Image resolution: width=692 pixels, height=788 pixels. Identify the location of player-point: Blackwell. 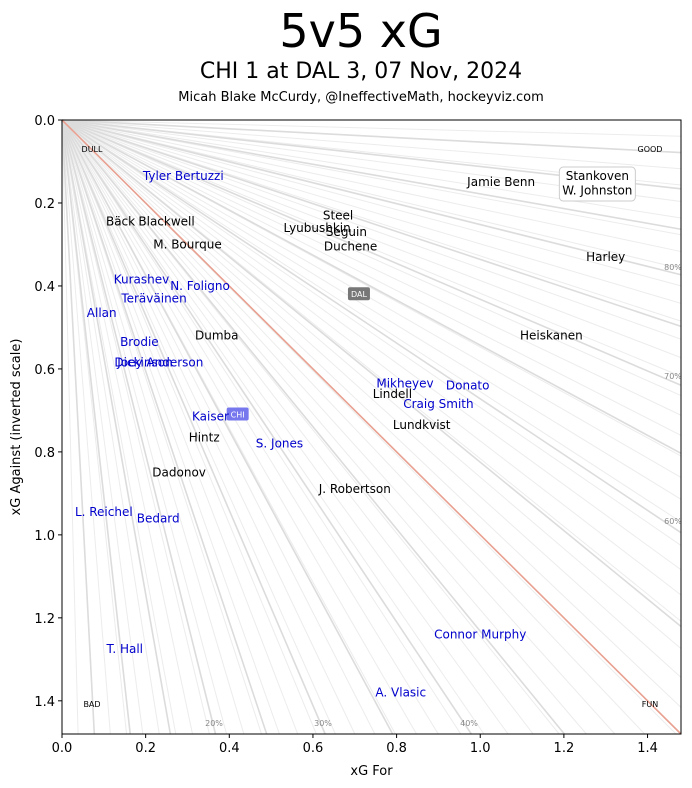
(166, 222).